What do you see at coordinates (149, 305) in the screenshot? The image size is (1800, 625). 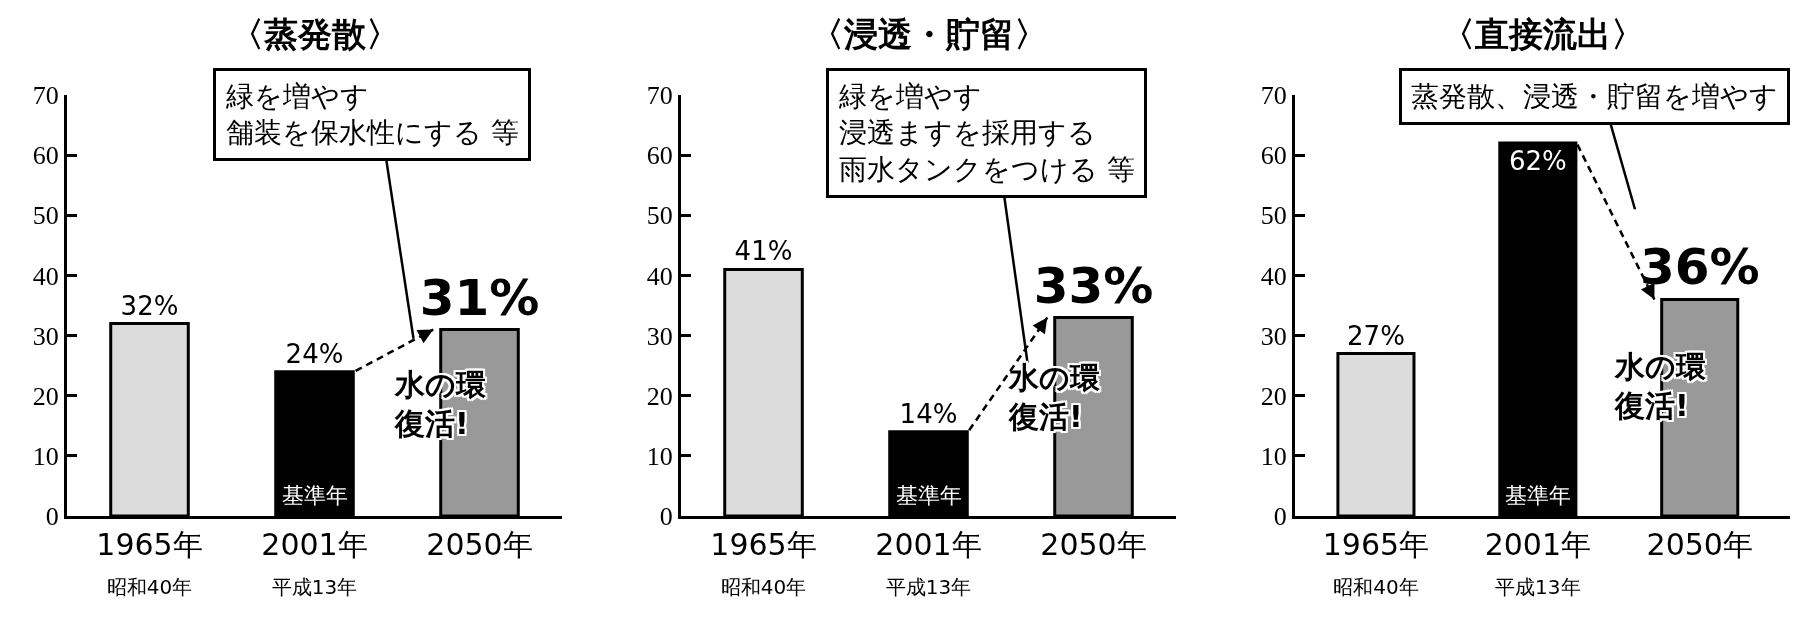 I see `data-label: 32%` at bounding box center [149, 305].